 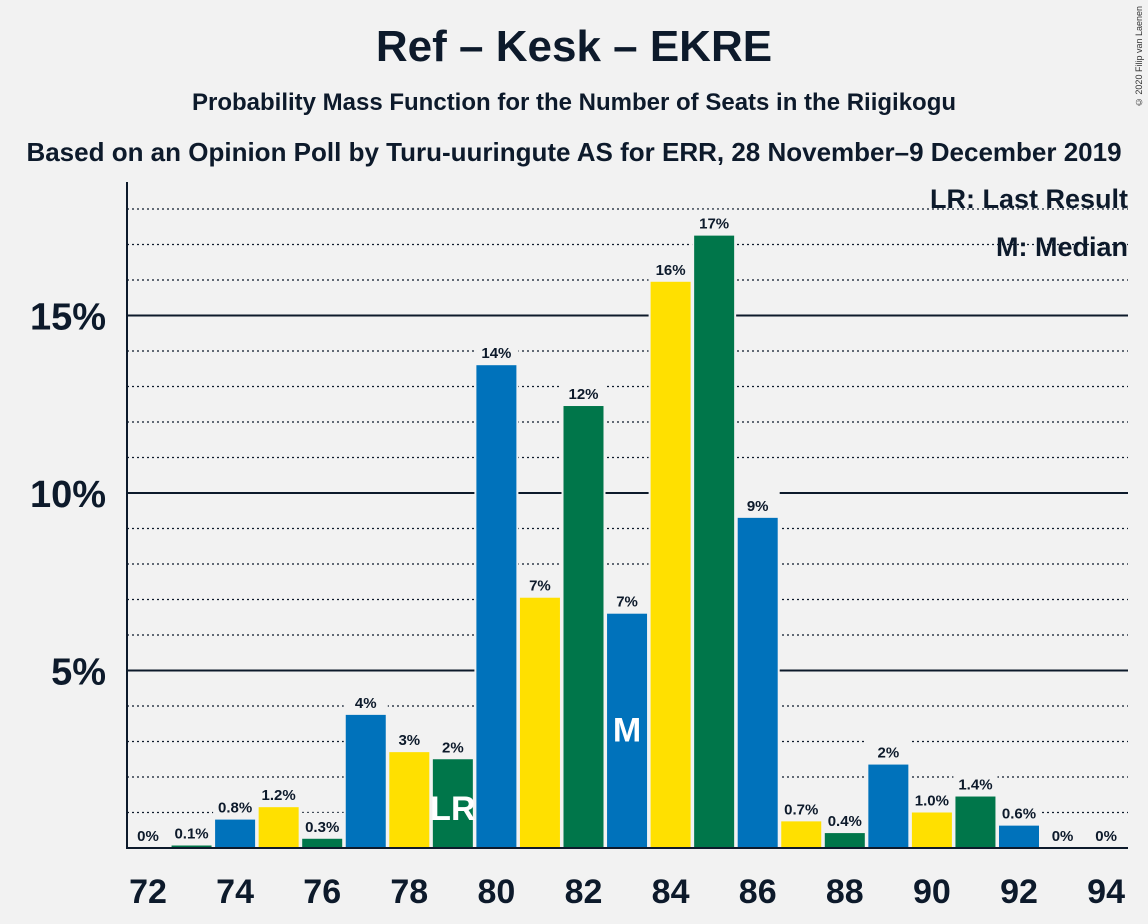 I want to click on x-tick-label: 82, so click(x=584, y=892).